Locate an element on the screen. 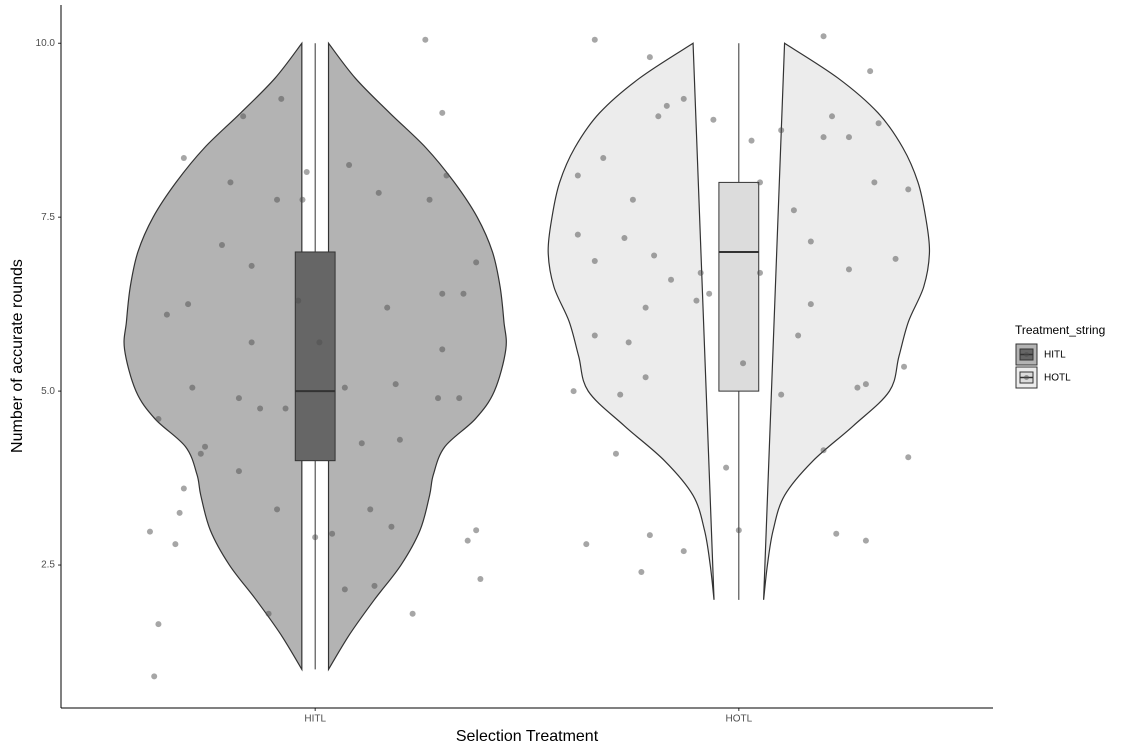  legend-title: Treatment_string is located at coordinates (1060, 330).